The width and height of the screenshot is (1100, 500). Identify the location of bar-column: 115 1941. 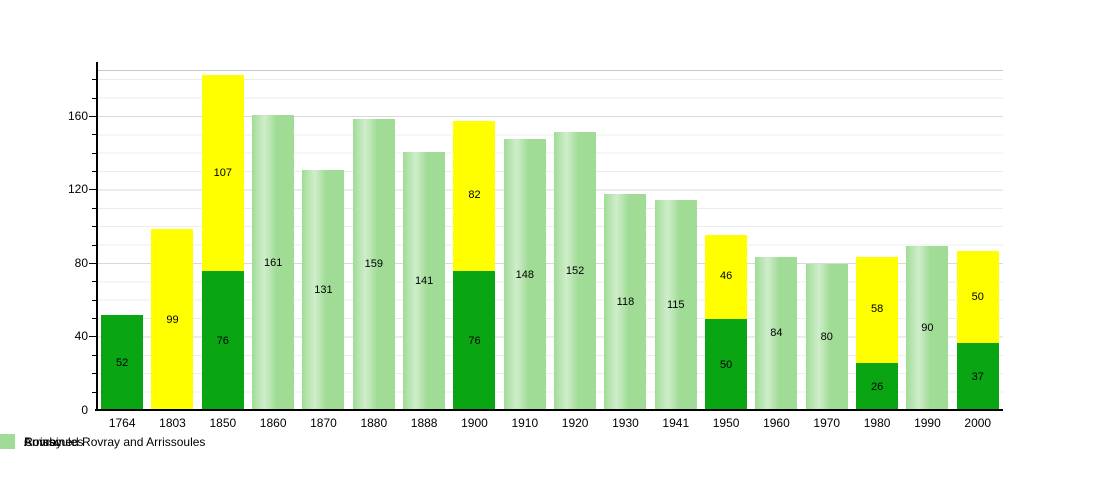
(676, 250).